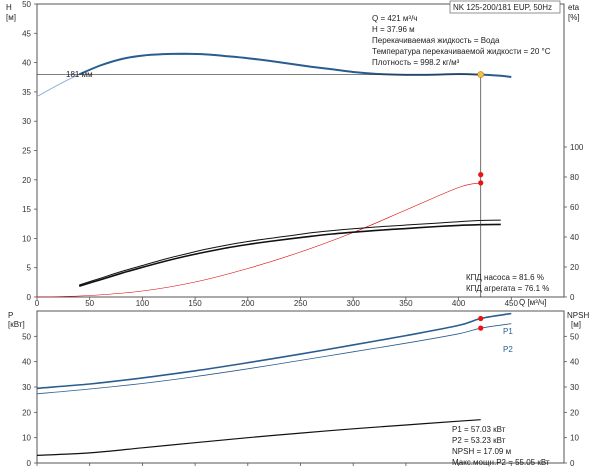 The image size is (600, 474). Describe the element at coordinates (354, 303) in the screenshot. I see `x-tick-label: 300` at that location.